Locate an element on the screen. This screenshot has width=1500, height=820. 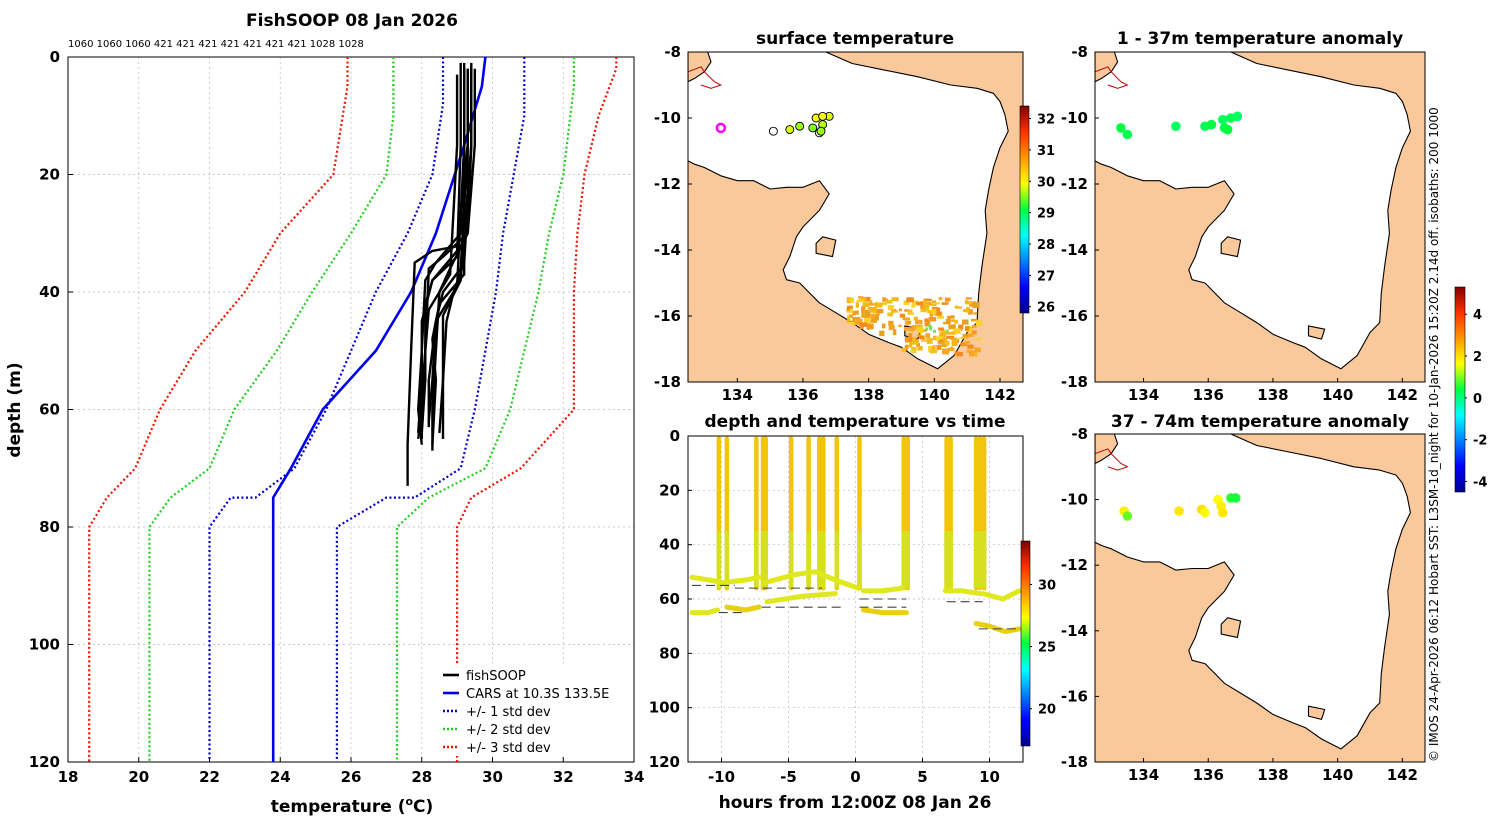
colorbar-tick-label: 0 is located at coordinates (1477, 399).